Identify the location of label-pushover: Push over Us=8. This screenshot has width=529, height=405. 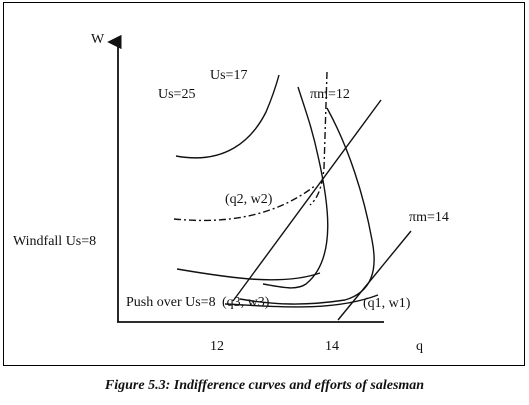
(171, 302).